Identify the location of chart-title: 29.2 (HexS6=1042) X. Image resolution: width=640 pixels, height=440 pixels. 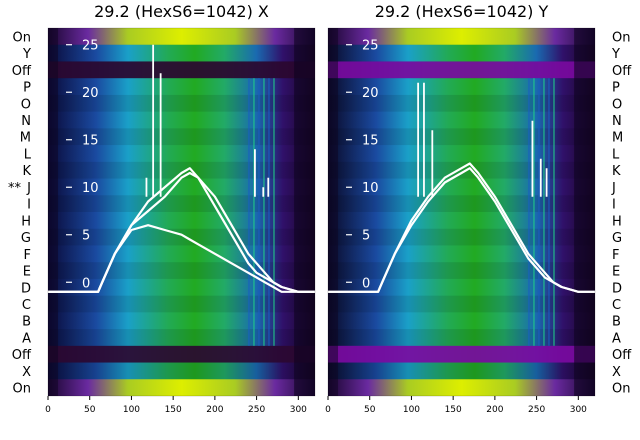
(181, 11).